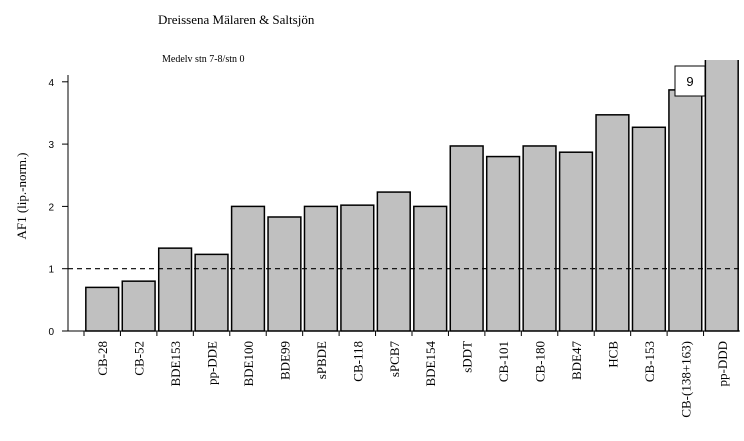 This screenshot has width=744, height=441. Describe the element at coordinates (175, 364) in the screenshot. I see `x-tick-label: BDE153` at that location.